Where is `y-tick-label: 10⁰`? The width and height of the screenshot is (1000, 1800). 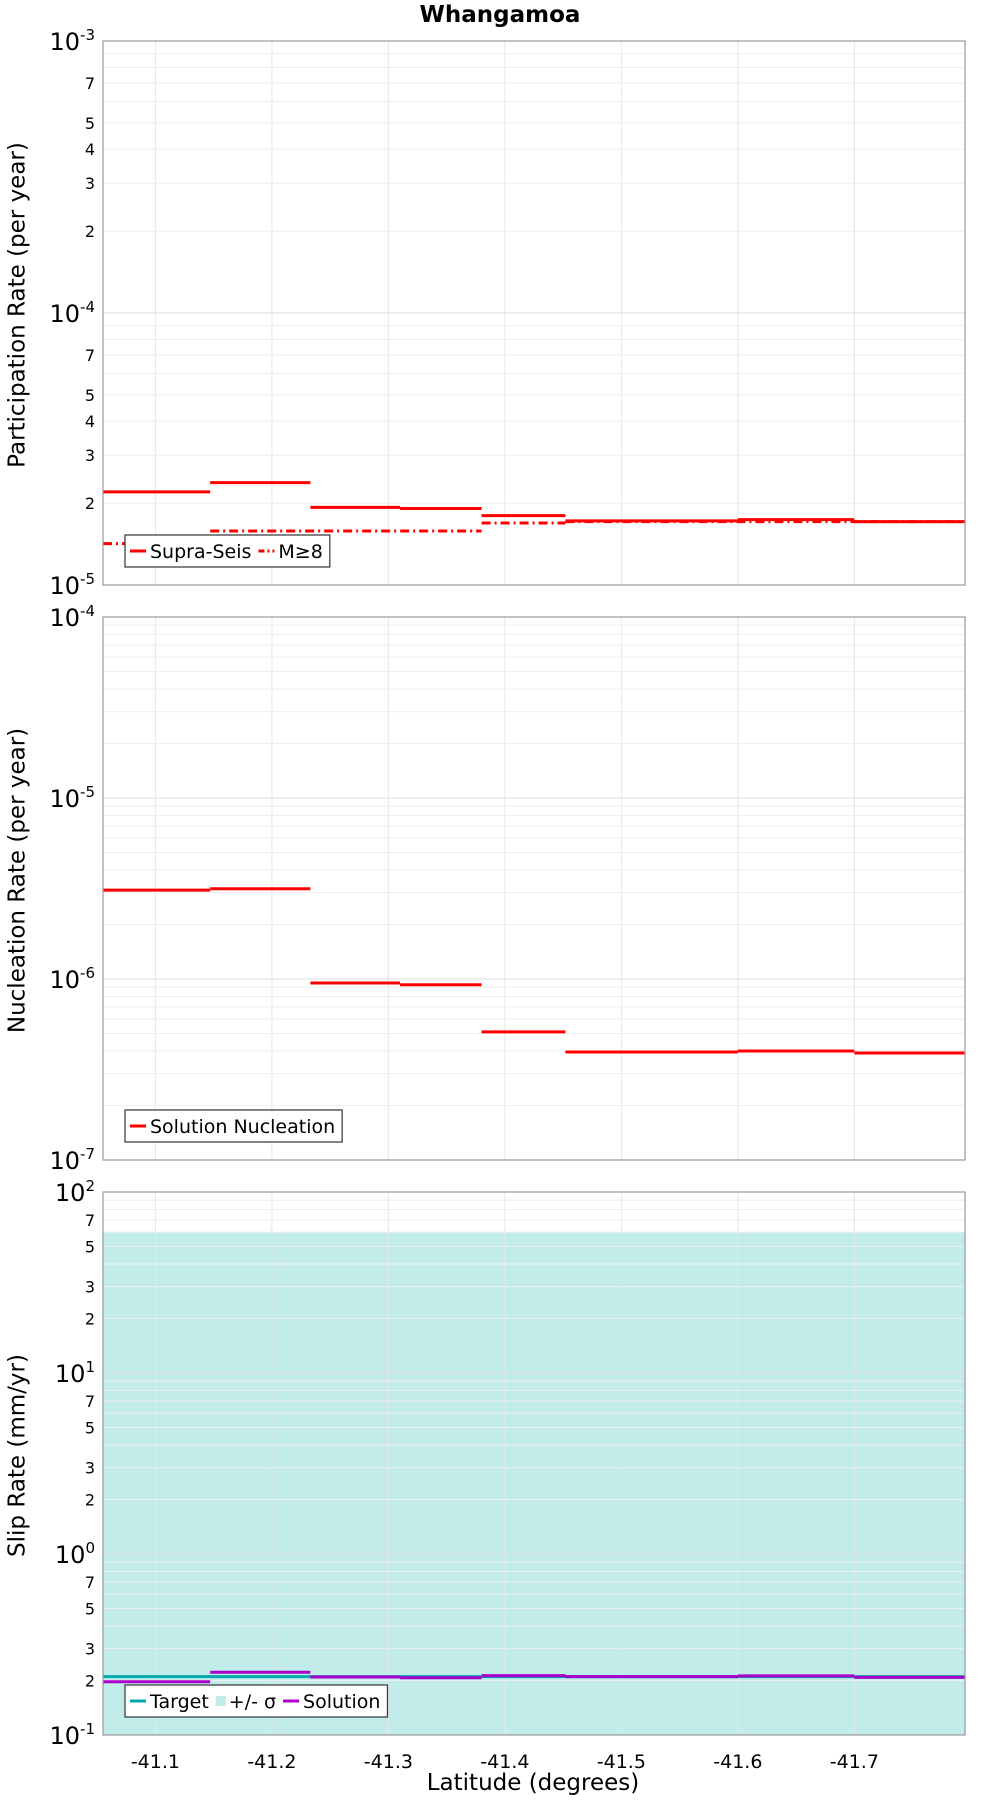 y-tick-label: 10⁰ is located at coordinates (75, 1554).